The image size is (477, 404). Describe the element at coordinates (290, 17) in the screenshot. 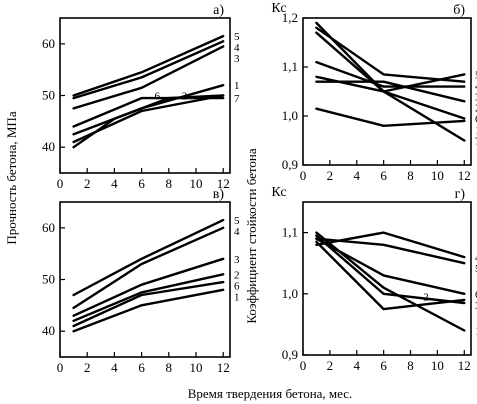

I see `y-tick-label: 1,2` at that location.